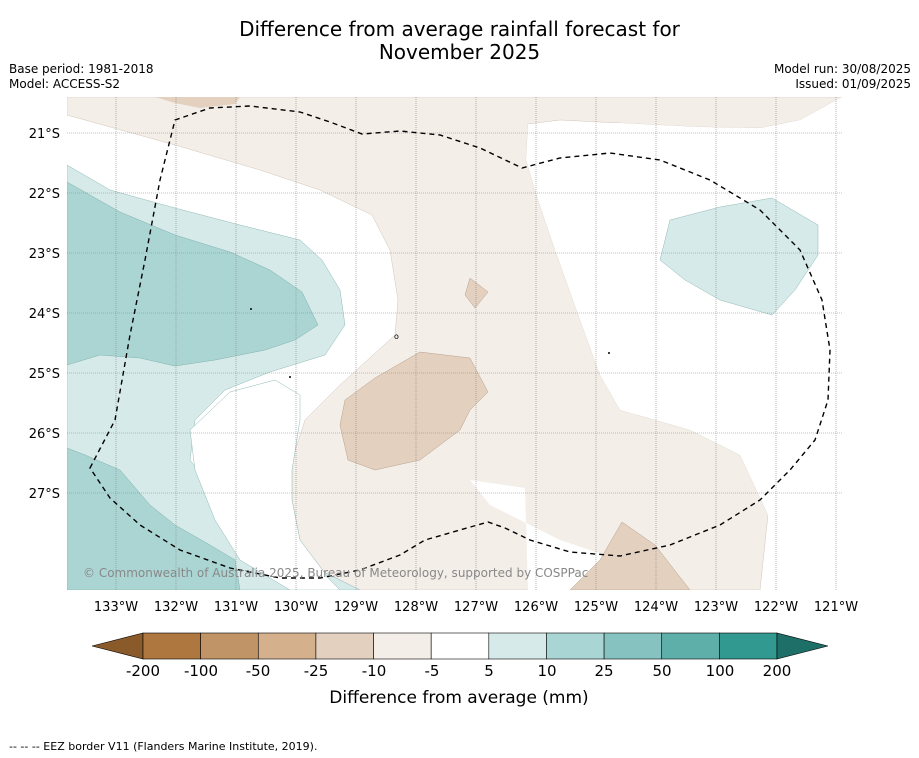 This screenshot has height=758, width=919. I want to click on colorbar-tick-label: 25, so click(603, 671).